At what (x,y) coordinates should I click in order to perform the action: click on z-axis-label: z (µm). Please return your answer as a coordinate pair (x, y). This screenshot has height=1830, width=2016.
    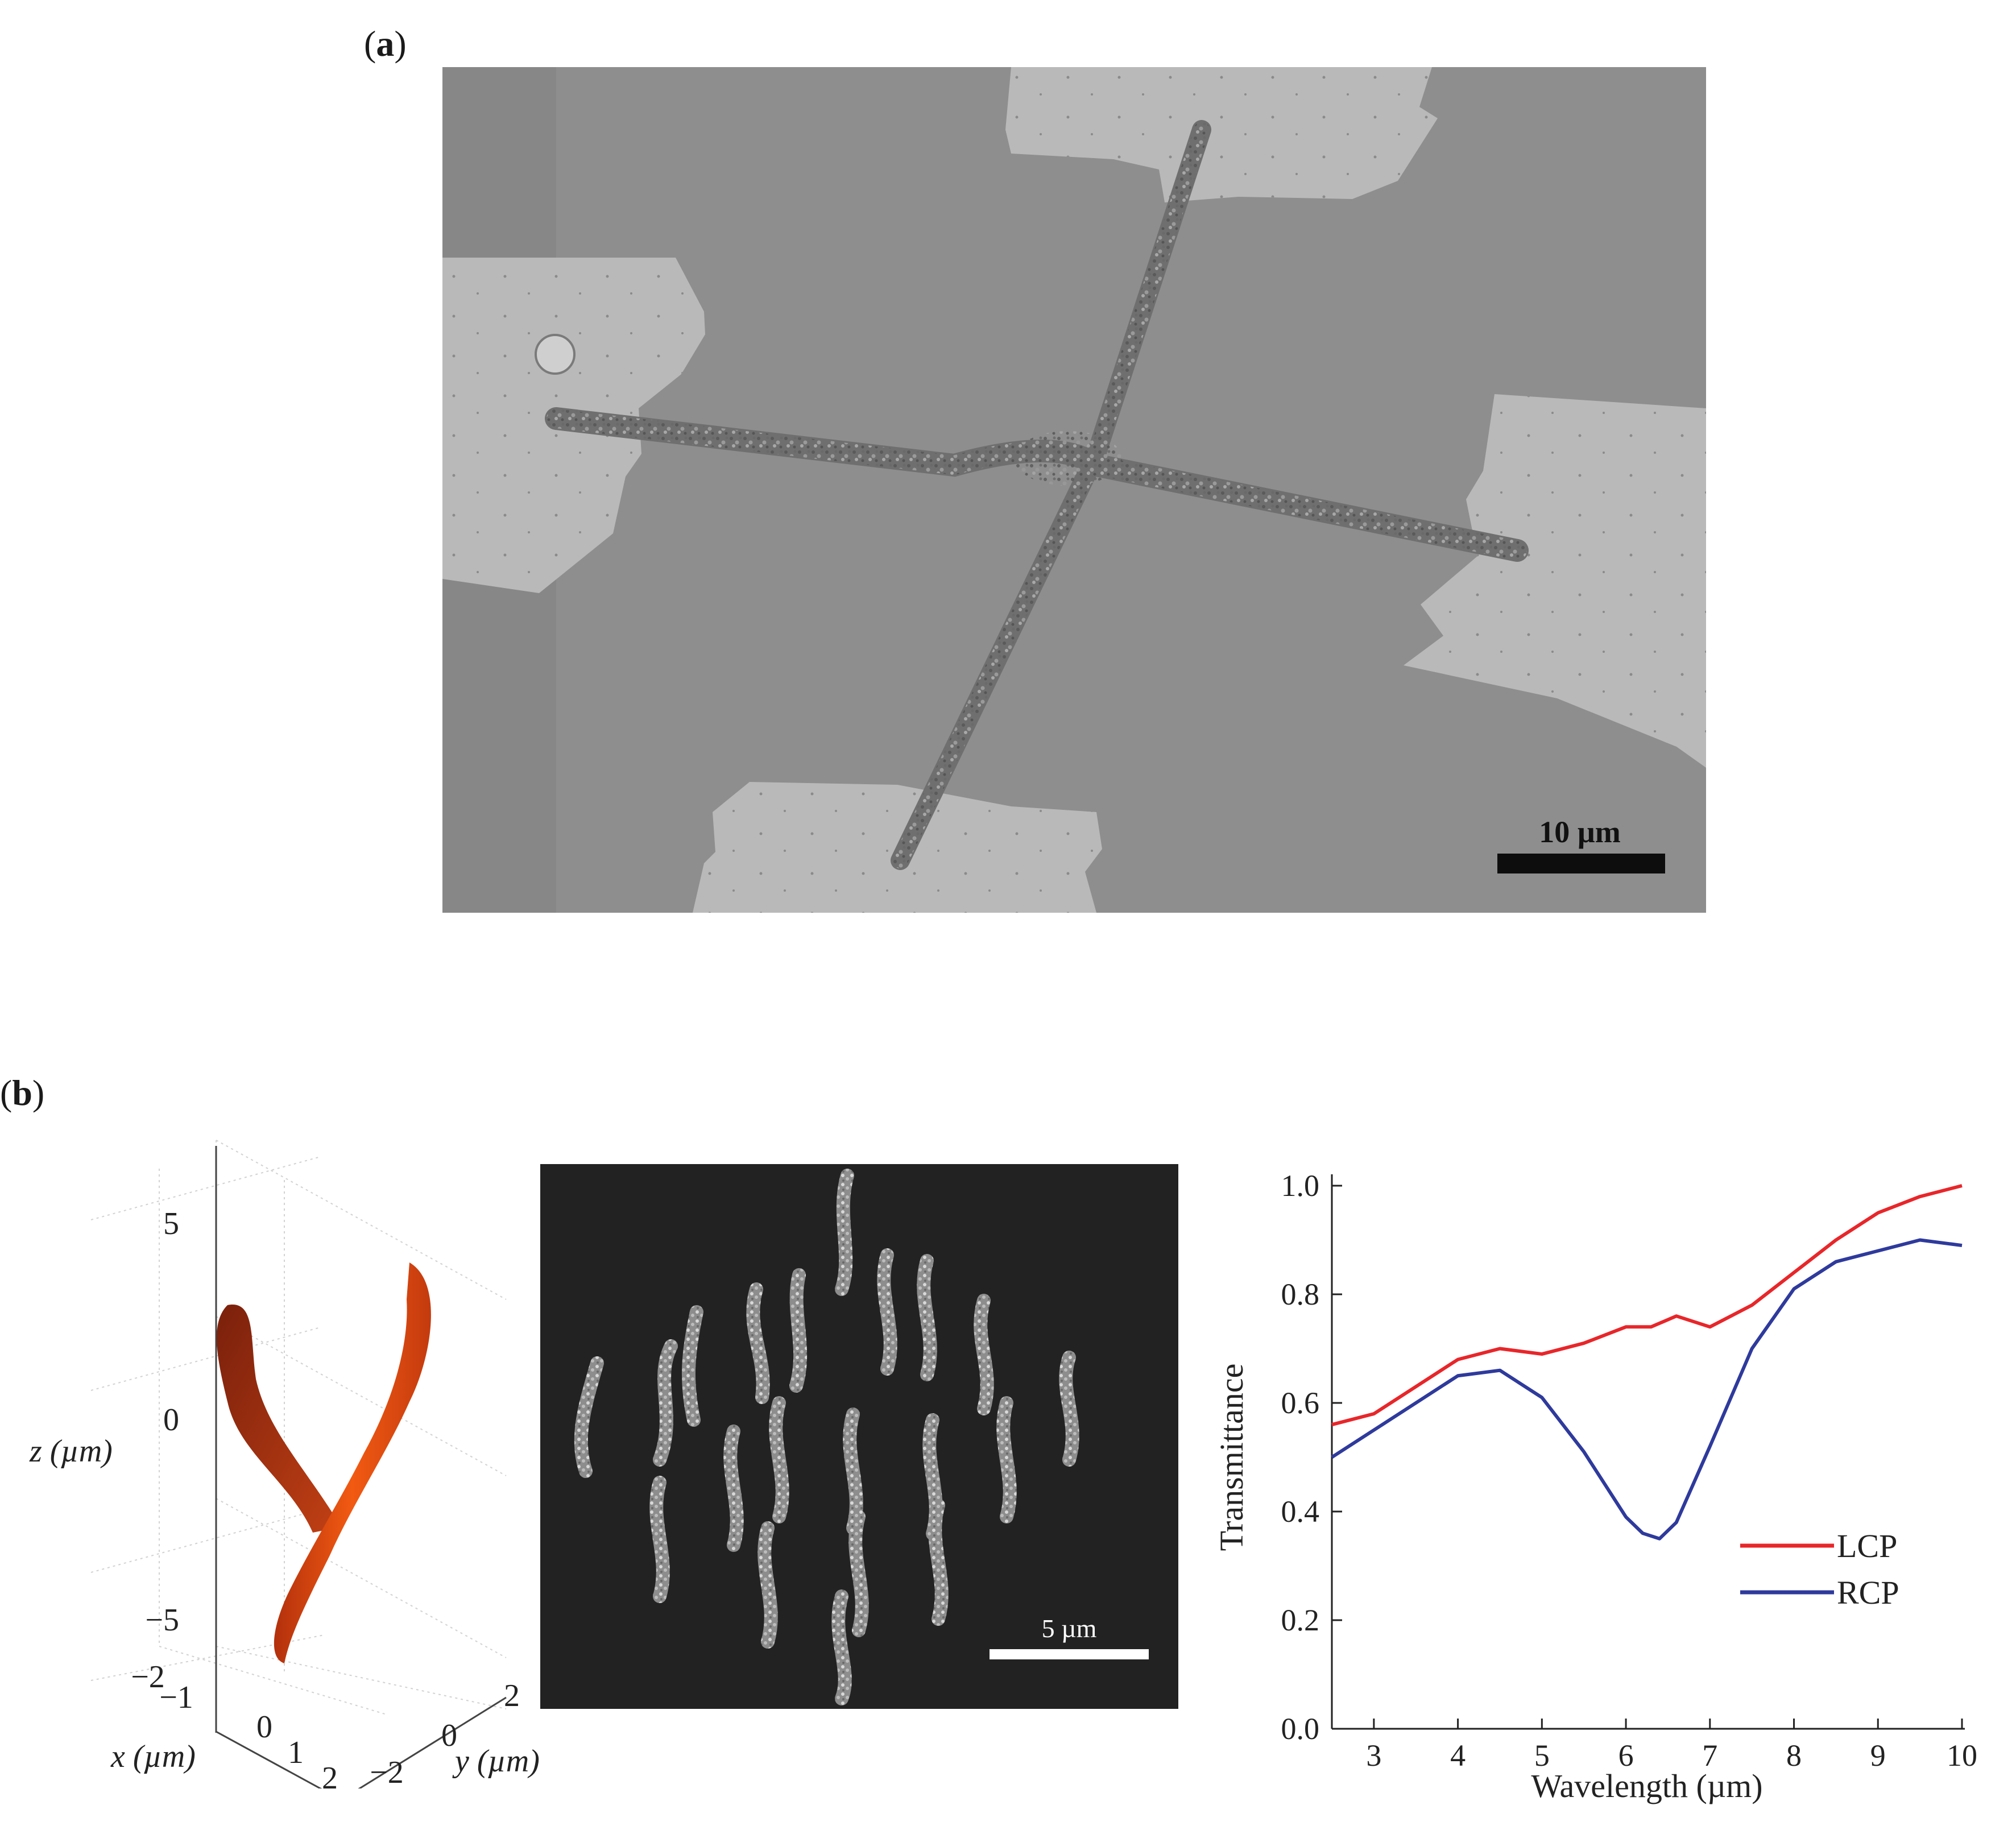
    Looking at the image, I should click on (71, 1451).